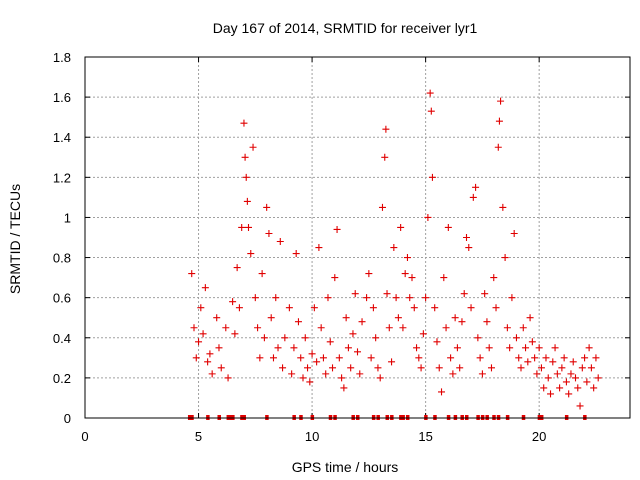 This screenshot has width=640, height=480. I want to click on x-tick-label: 20, so click(539, 436).